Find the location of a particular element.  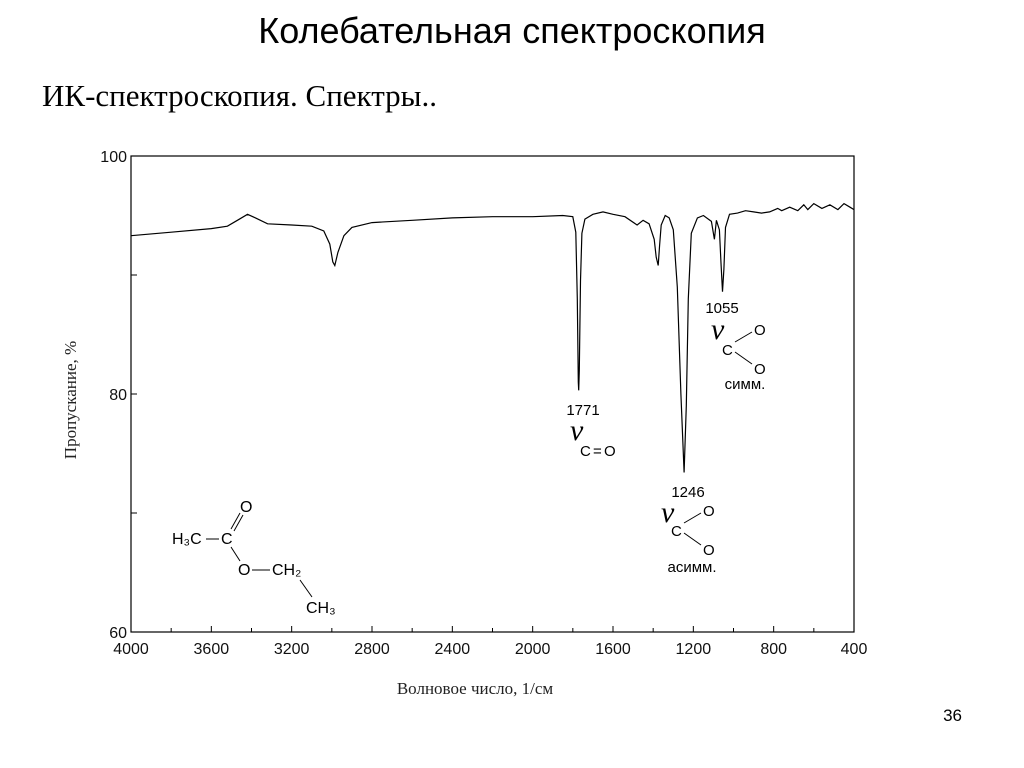

annotation-wavenumber: 1771 is located at coordinates (582, 410).